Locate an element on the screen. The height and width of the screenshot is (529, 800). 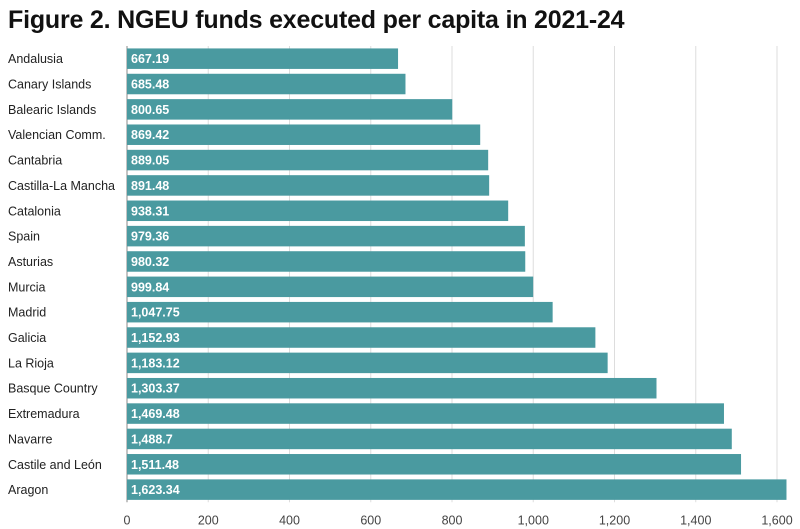
bar-value-label: 667.19 is located at coordinates (150, 59).